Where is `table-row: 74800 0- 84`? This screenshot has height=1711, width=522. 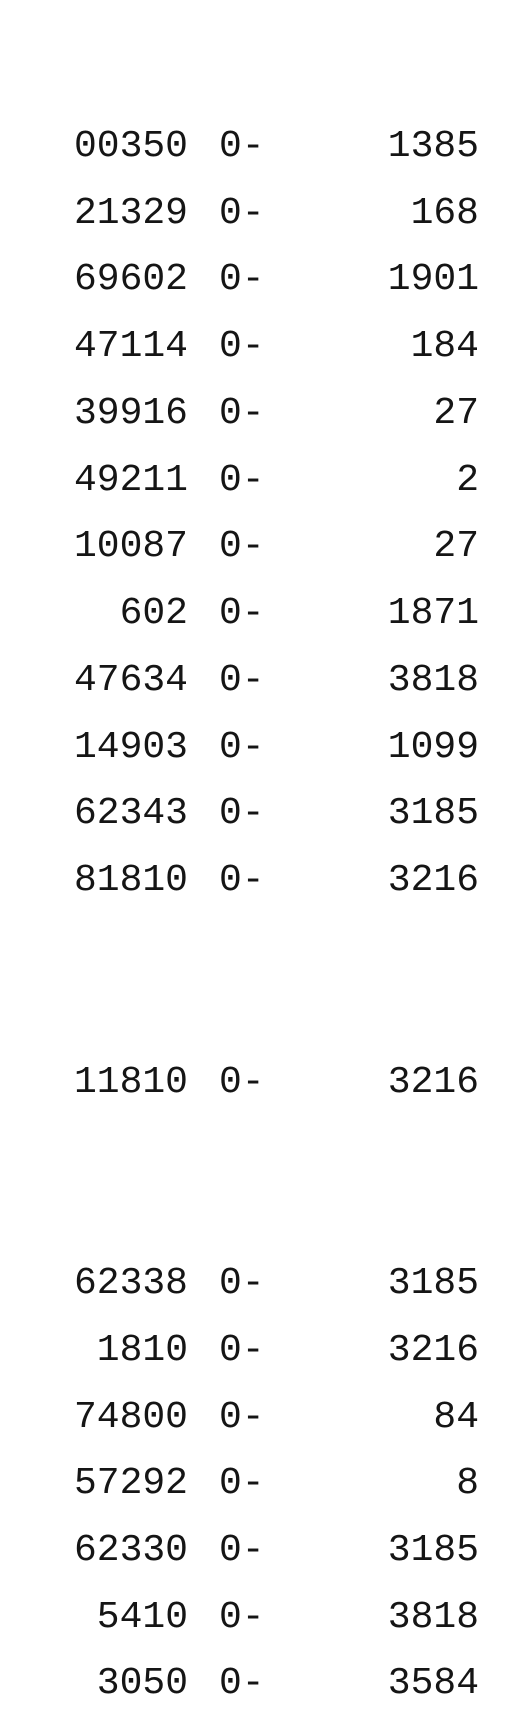 table-row: 74800 0- 84 is located at coordinates (261, 1418).